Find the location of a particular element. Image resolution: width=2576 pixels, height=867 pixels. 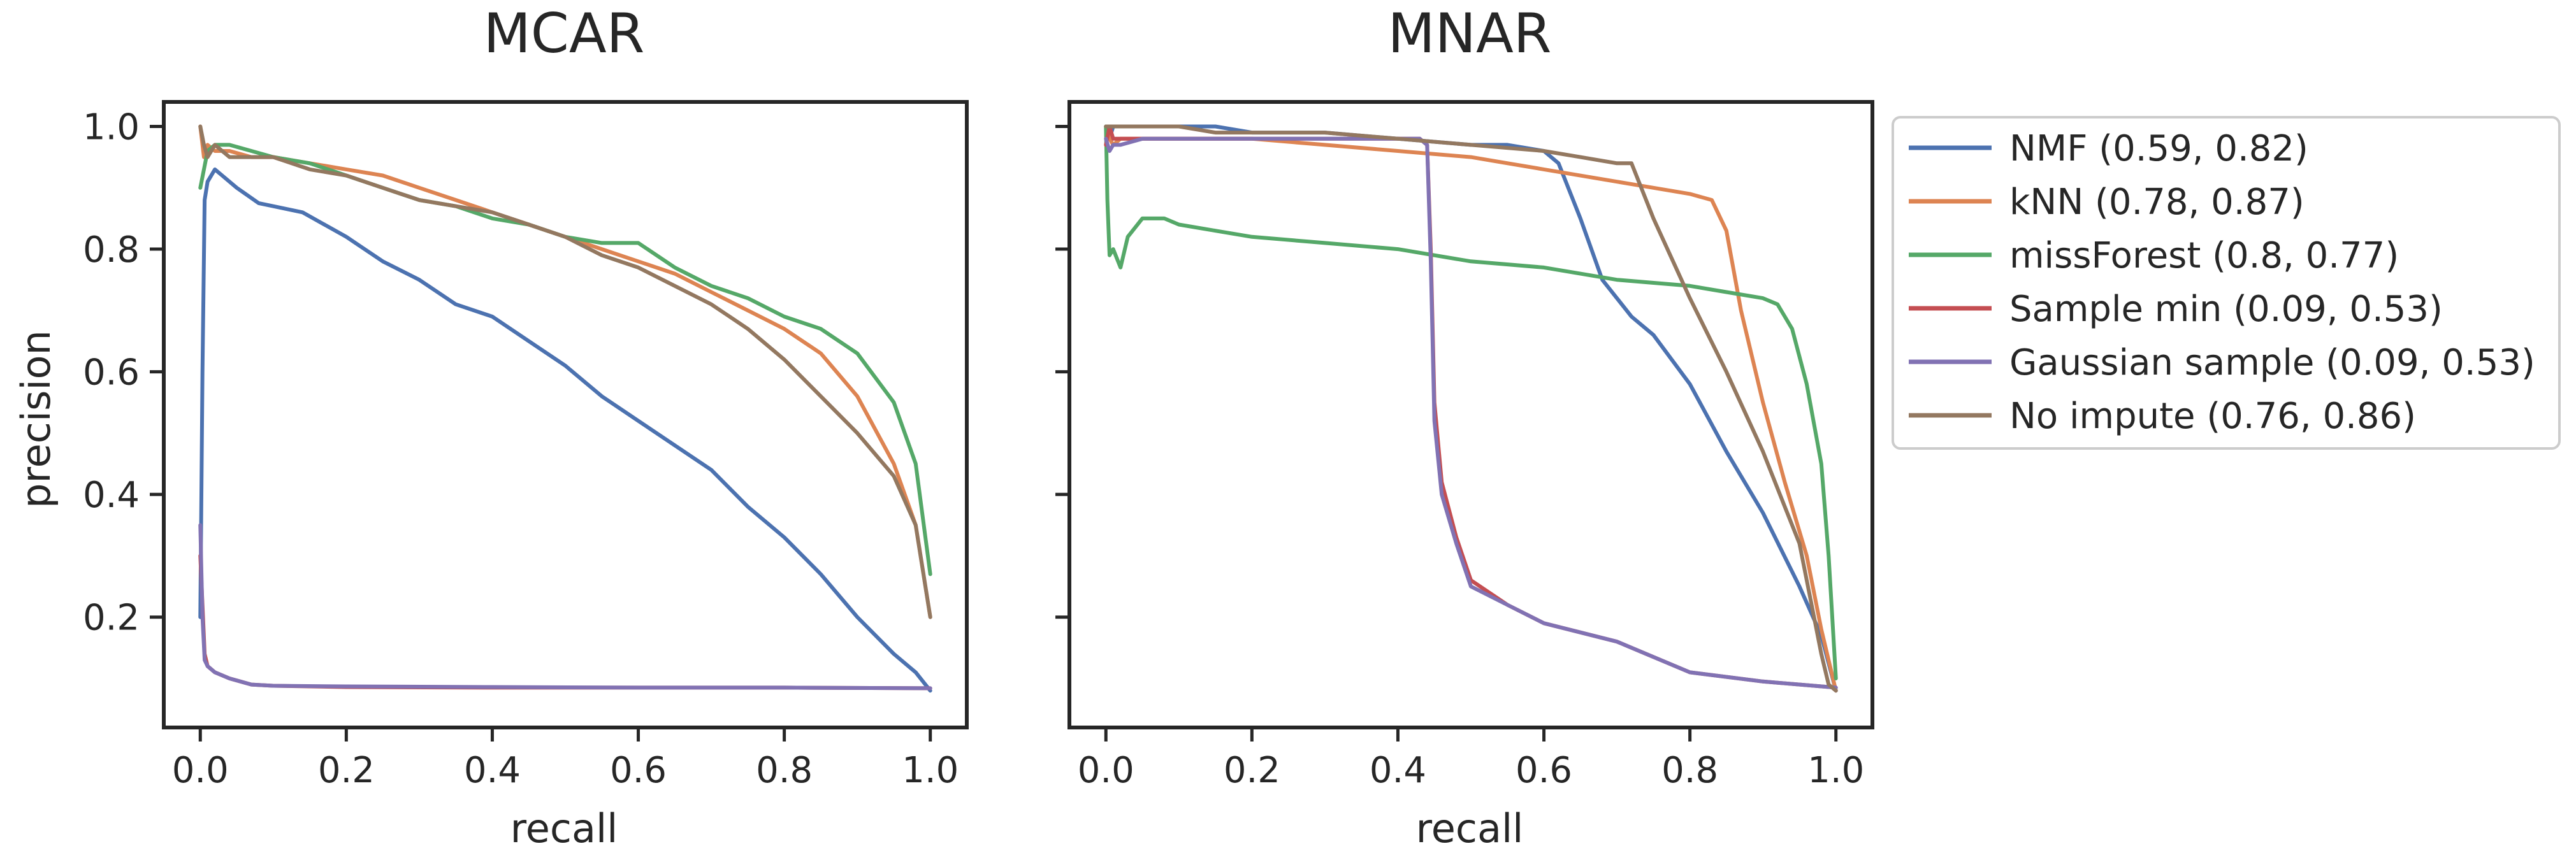

y-tick-label-mcar: 0.8 is located at coordinates (111, 250).